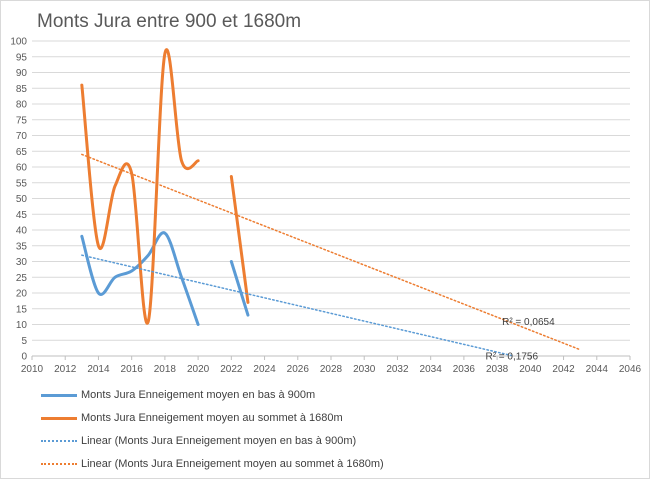 This screenshot has width=650, height=479. What do you see at coordinates (22, 309) in the screenshot?
I see `y-tick-label-15: 15` at bounding box center [22, 309].